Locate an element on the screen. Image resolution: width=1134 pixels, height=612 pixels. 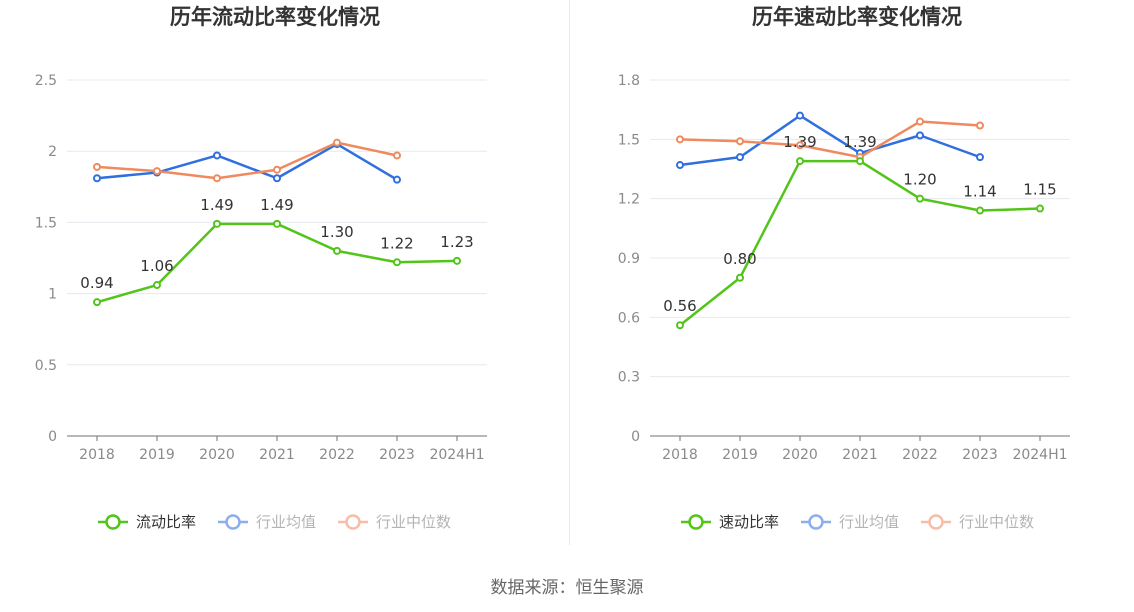
data-label: 1.23 is located at coordinates (456, 242).